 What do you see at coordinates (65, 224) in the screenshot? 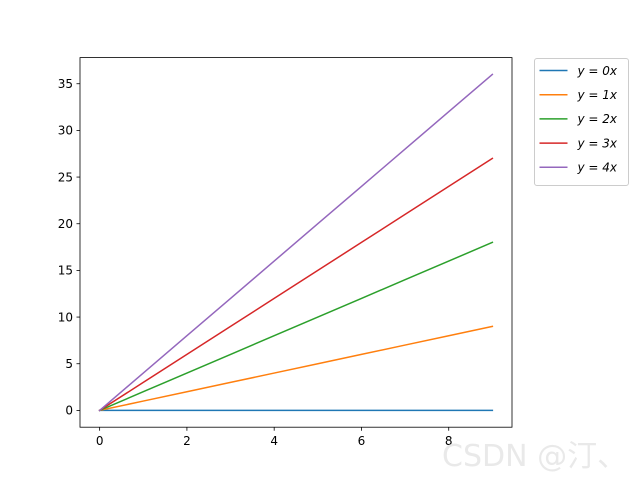
I see `y-tick-label: 20` at bounding box center [65, 224].